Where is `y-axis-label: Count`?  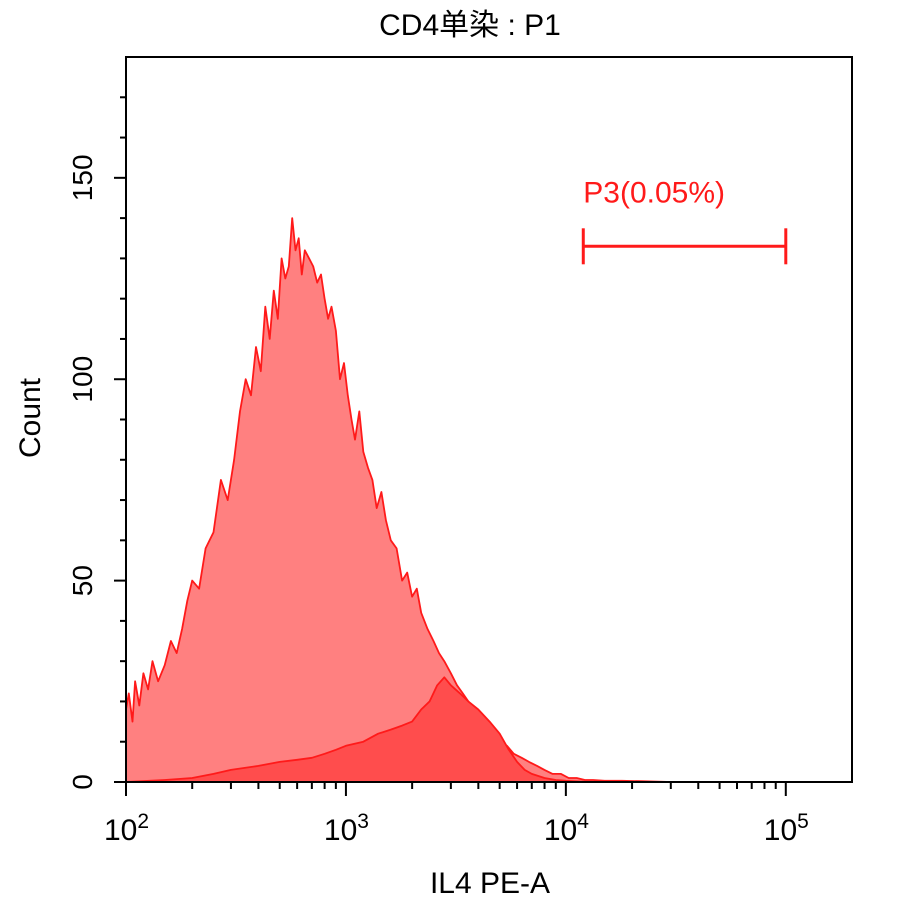
y-axis-label: Count is located at coordinates (30, 417).